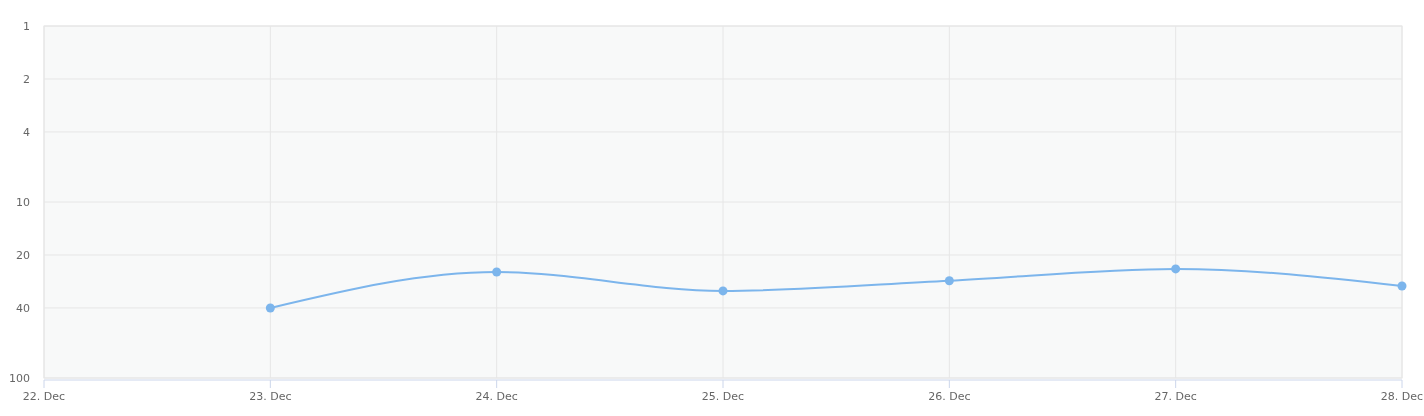  What do you see at coordinates (1402, 396) in the screenshot?
I see `x-tick-label: 28. Dec` at bounding box center [1402, 396].